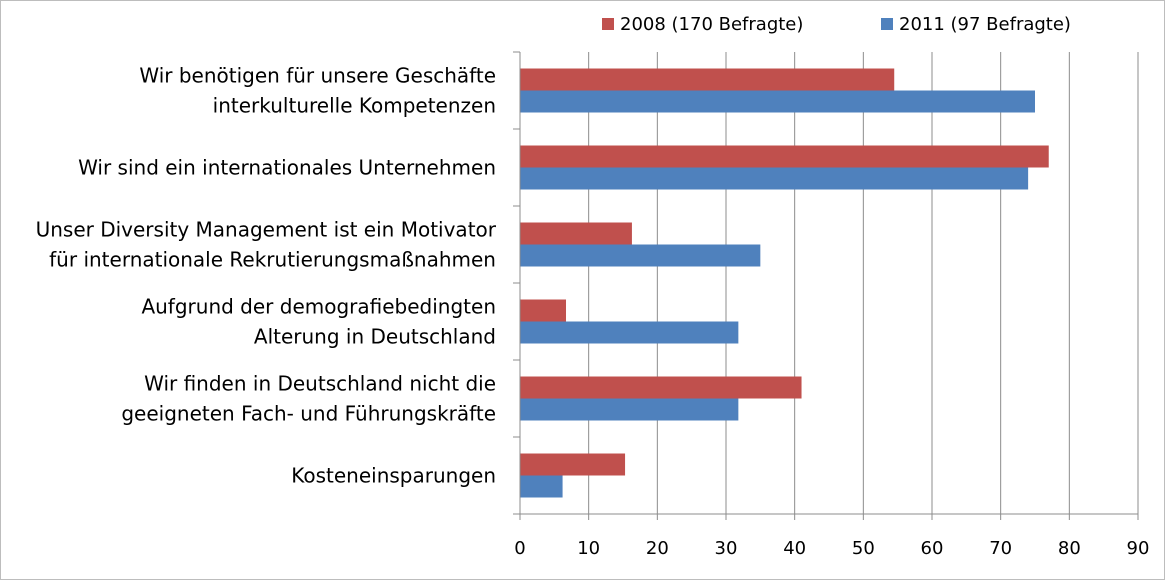 The image size is (1167, 580). Describe the element at coordinates (657, 548) in the screenshot. I see `x-tick-label: 20` at that location.